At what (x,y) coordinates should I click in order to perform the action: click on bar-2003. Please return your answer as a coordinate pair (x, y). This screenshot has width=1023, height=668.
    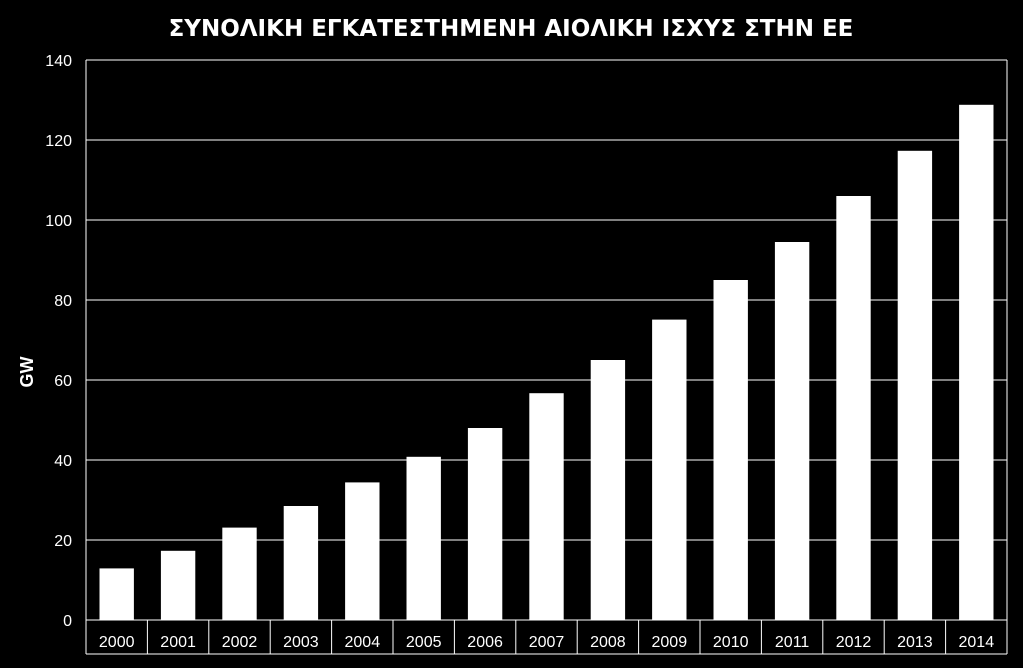
    Looking at the image, I should click on (301, 563).